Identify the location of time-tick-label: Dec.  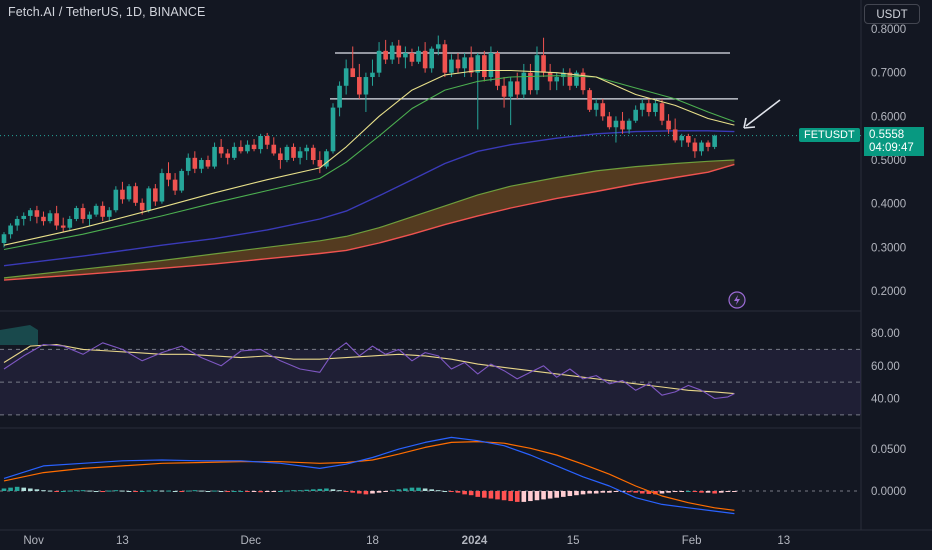
(251, 541).